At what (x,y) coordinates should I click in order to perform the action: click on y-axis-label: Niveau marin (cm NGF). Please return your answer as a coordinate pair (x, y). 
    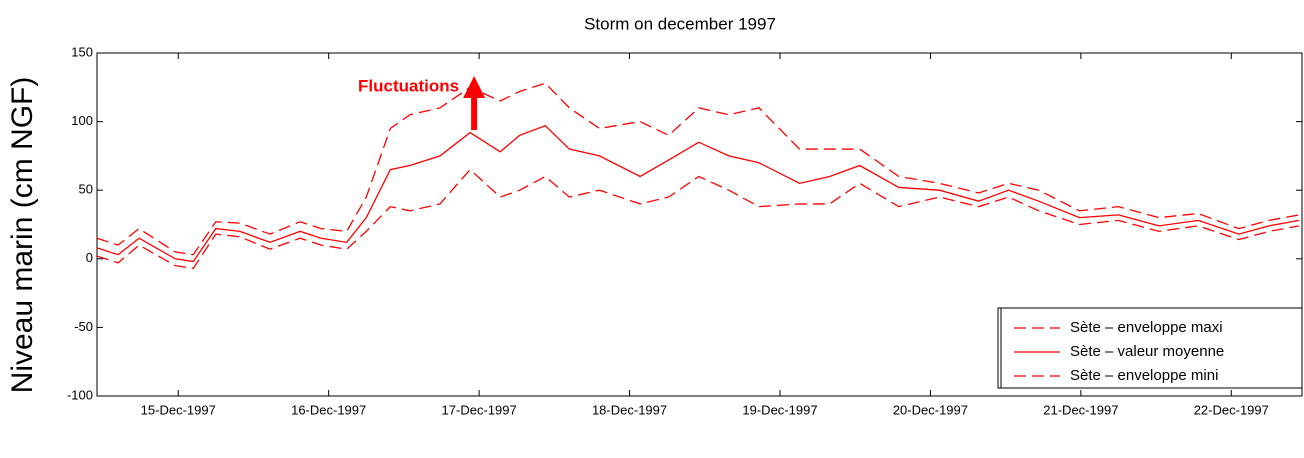
    Looking at the image, I should click on (22, 235).